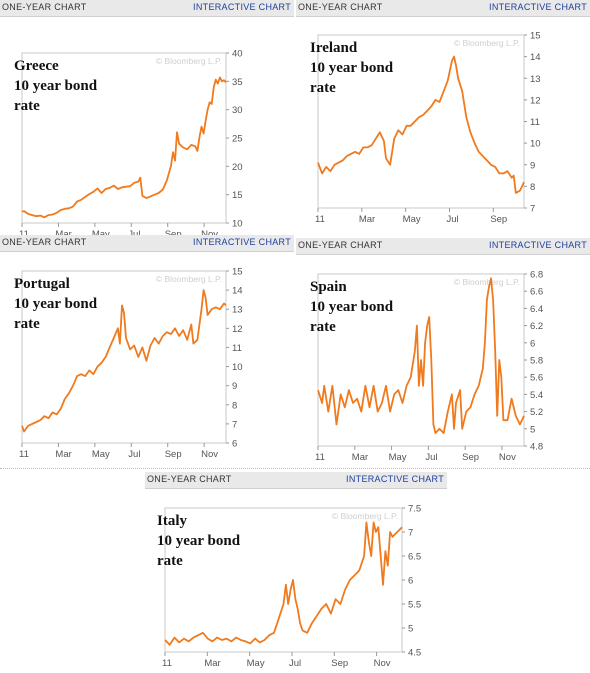 Image resolution: width=590 pixels, height=673 pixels. I want to click on y-tick-label: 7.5, so click(414, 509).